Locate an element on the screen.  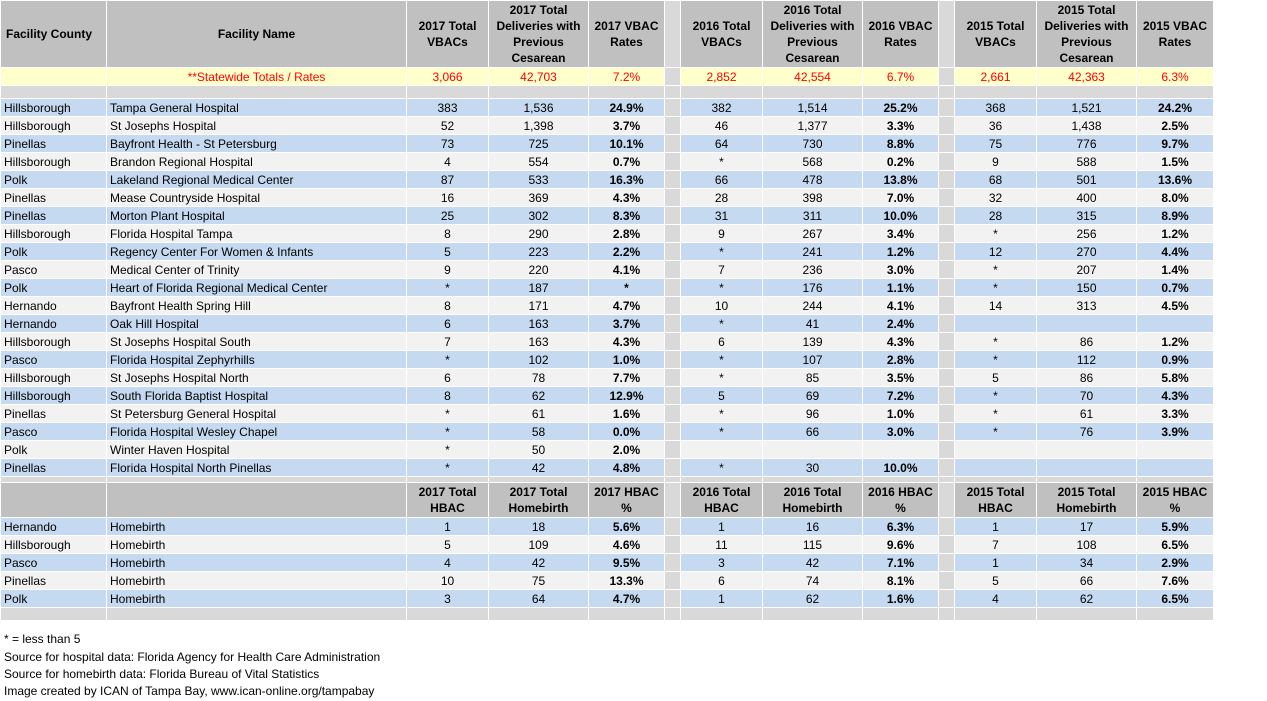
table-cell: 25.2% is located at coordinates (900, 107).